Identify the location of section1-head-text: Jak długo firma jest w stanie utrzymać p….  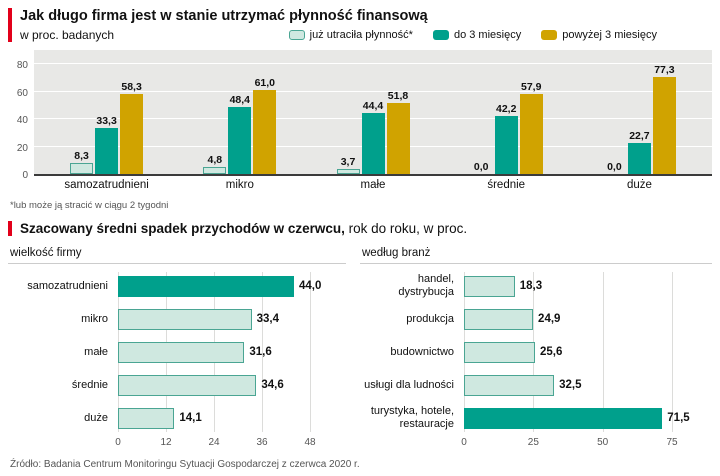
(366, 25).